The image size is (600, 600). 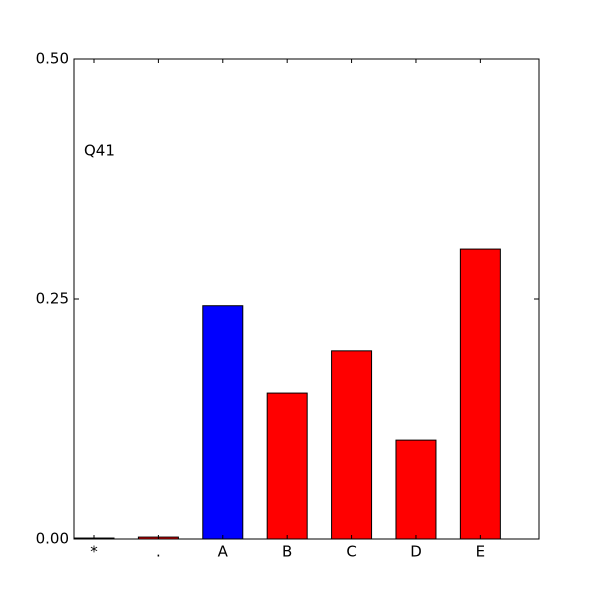 What do you see at coordinates (99, 151) in the screenshot?
I see `annotation: Q41` at bounding box center [99, 151].